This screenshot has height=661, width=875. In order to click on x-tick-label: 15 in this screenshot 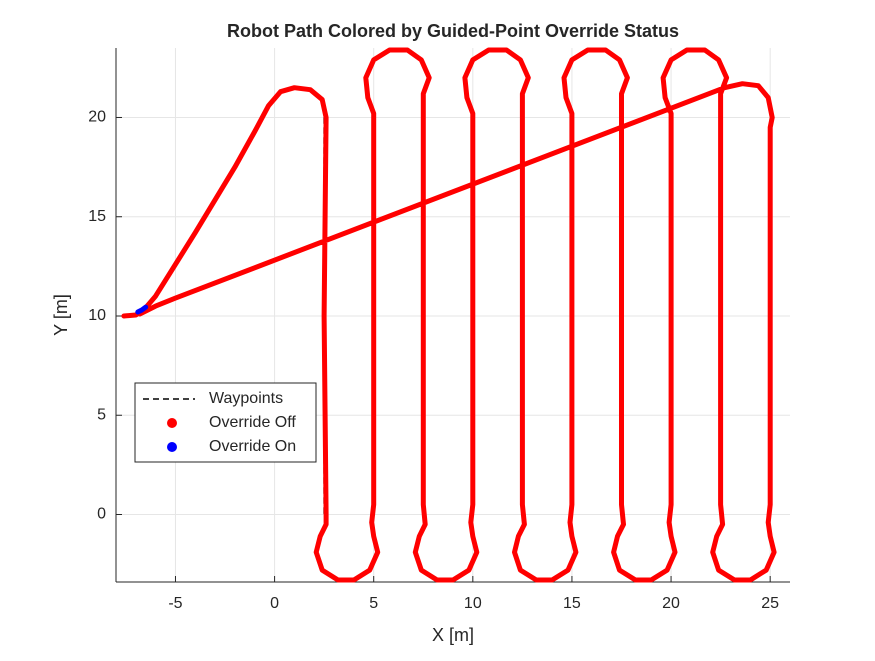, I will do `click(572, 603)`.